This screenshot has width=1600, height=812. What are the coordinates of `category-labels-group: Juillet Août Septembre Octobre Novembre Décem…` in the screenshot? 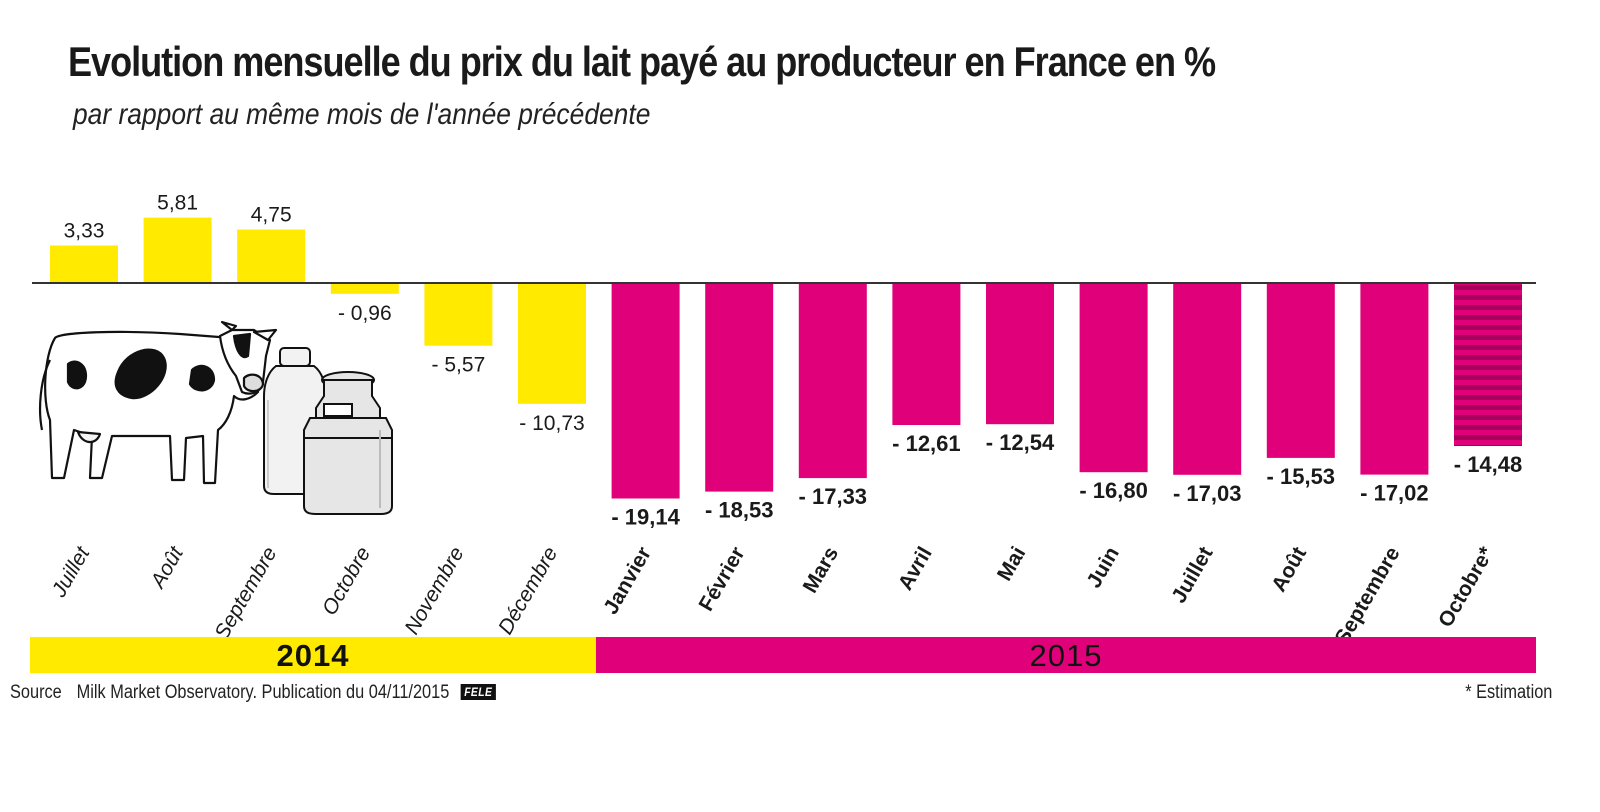 It's located at (773, 595).